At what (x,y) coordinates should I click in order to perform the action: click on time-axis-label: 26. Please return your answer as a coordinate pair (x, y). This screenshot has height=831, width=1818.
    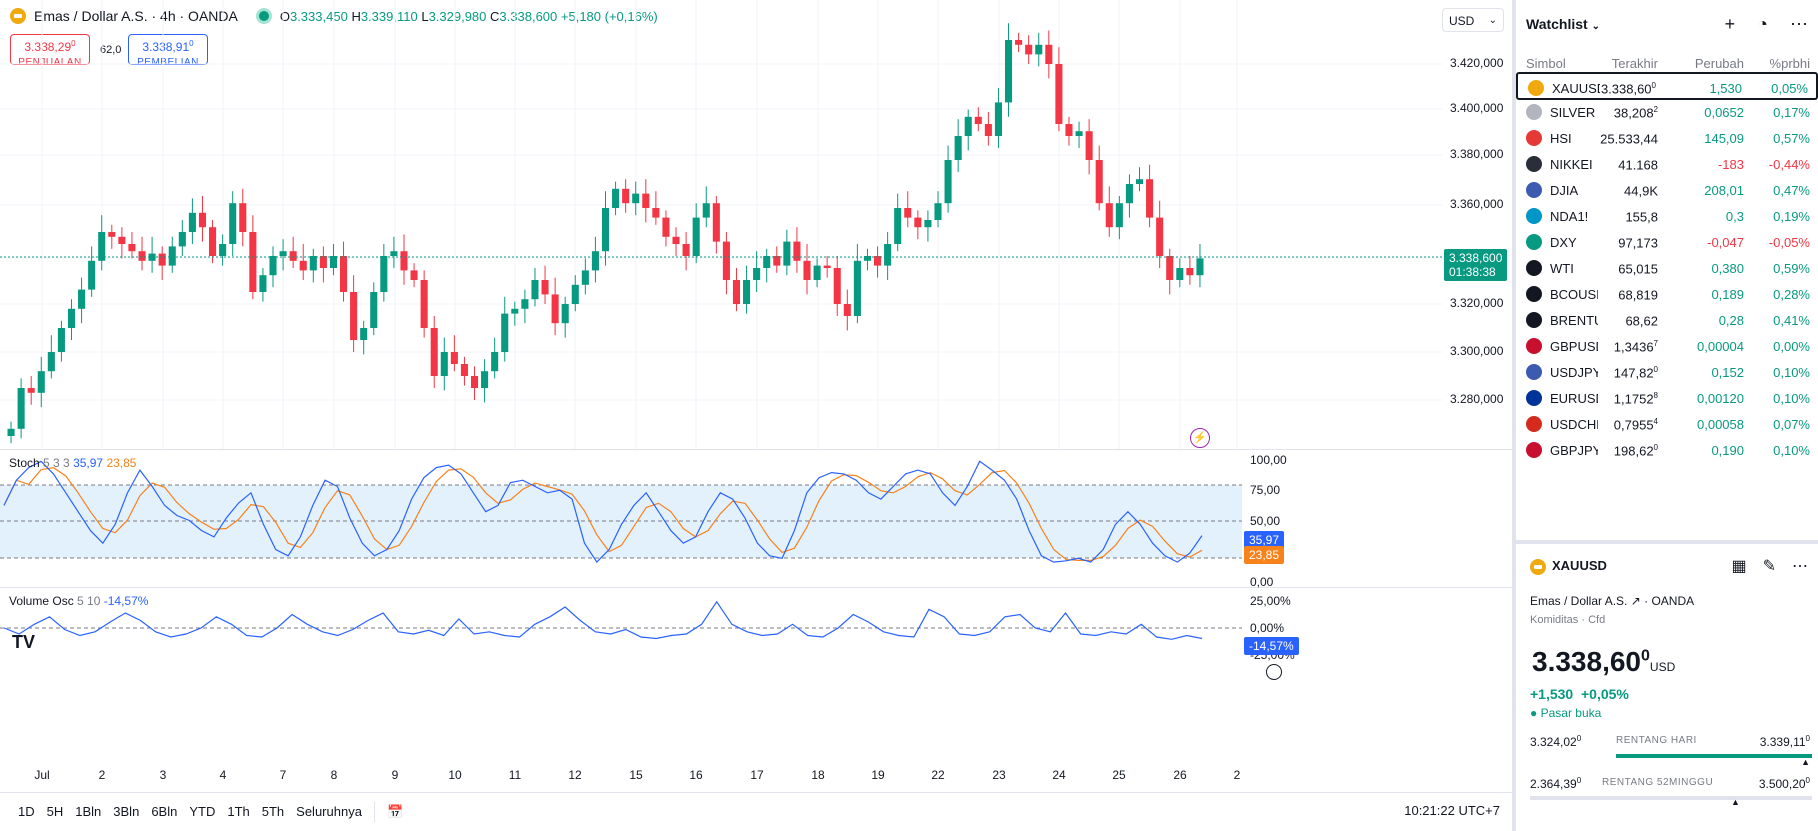
    Looking at the image, I should click on (1180, 775).